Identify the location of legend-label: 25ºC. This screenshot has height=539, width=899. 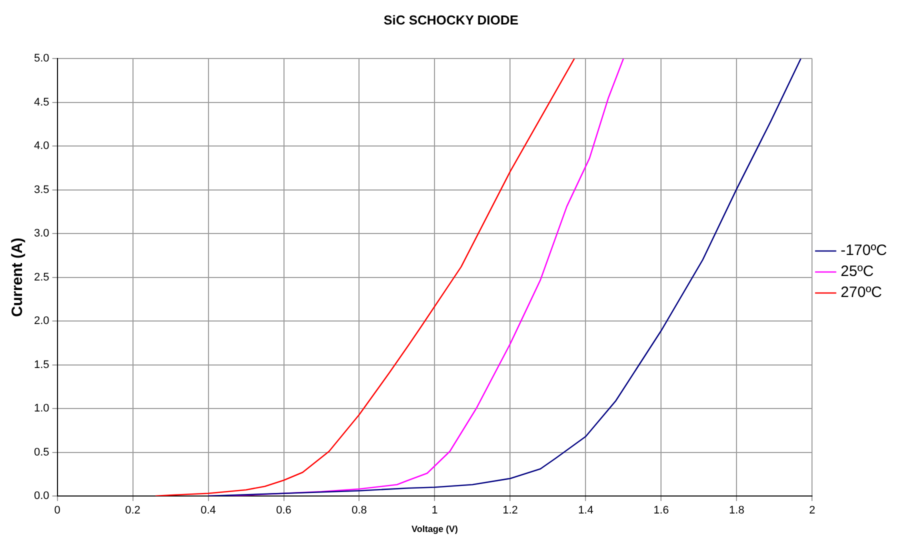
(857, 271).